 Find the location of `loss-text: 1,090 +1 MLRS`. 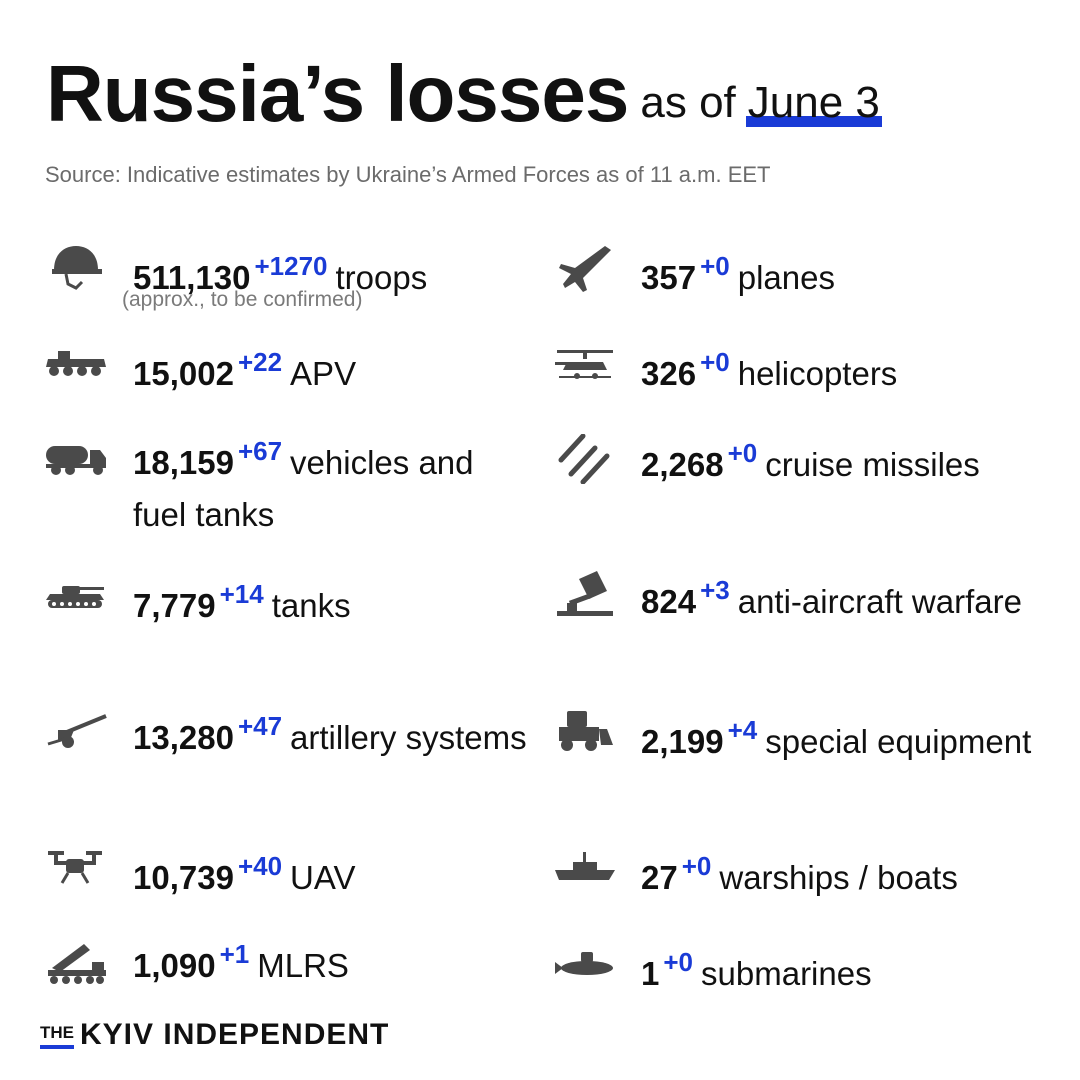

loss-text: 1,090 +1 MLRS is located at coordinates (333, 960).